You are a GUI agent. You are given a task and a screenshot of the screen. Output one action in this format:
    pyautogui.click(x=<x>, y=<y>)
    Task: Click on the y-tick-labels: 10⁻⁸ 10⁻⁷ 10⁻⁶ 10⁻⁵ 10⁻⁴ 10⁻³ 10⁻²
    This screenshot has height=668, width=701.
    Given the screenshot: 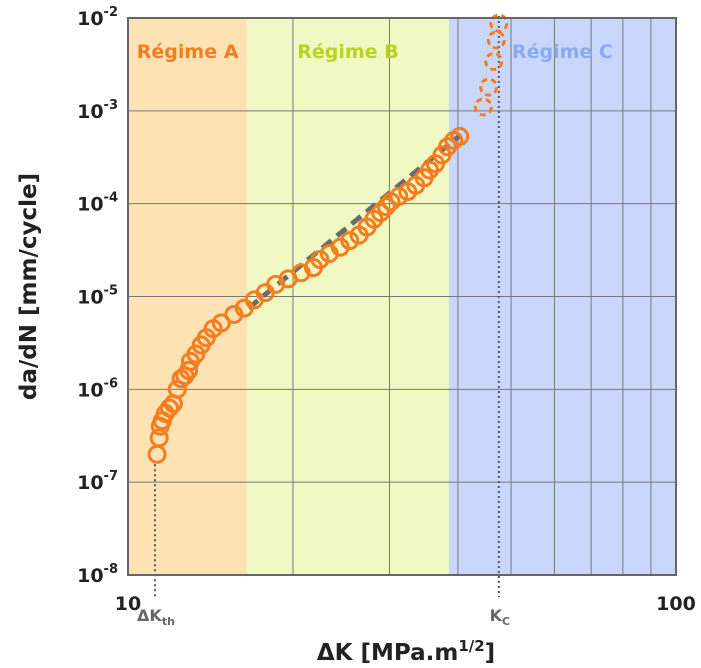 What is the action you would take?
    pyautogui.click(x=97, y=296)
    